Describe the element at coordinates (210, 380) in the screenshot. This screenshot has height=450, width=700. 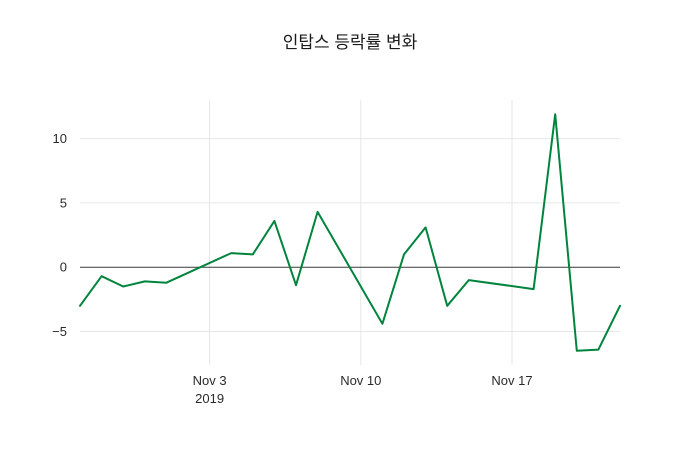
I see `x-tick-label: Nov 3` at that location.